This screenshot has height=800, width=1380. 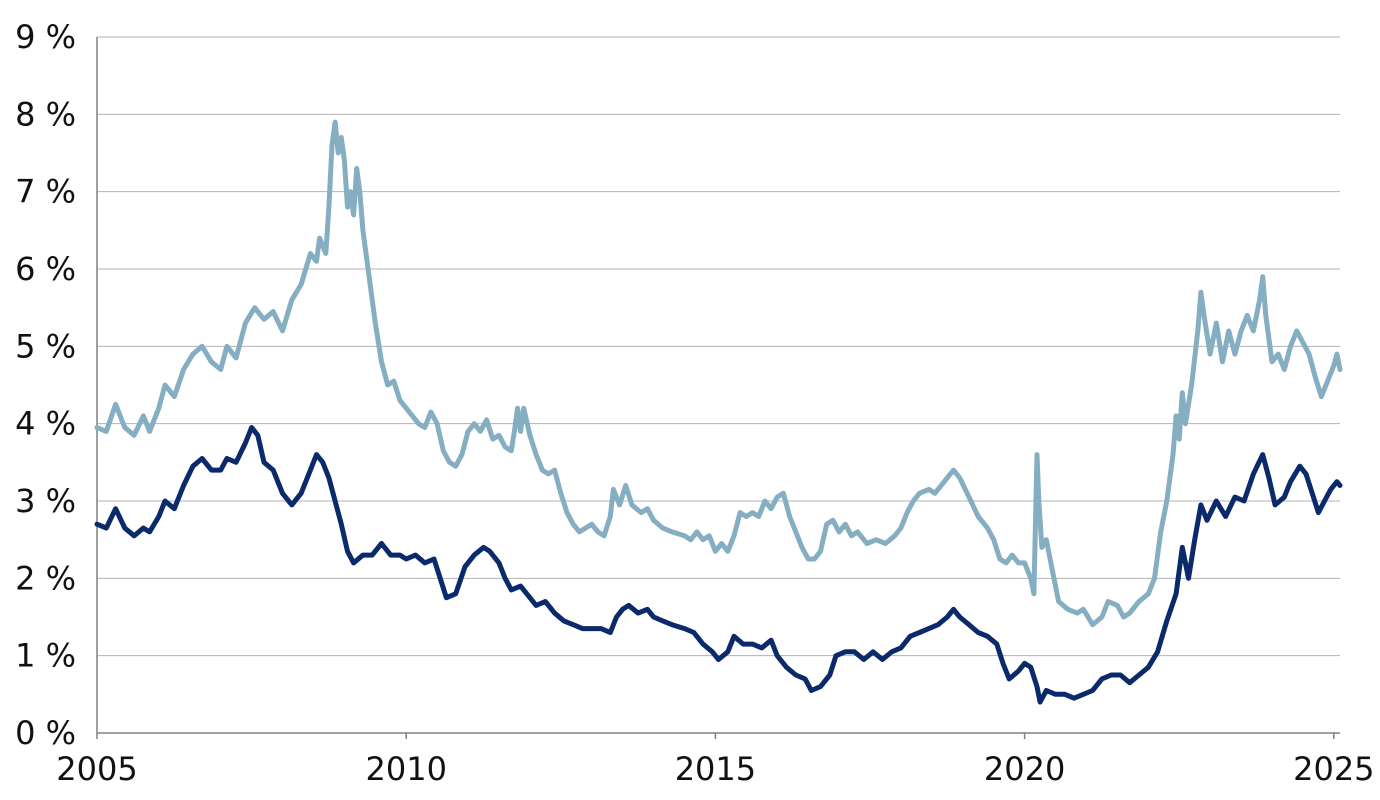 What do you see at coordinates (45, 501) in the screenshot?
I see `y-tick-label: 3 %` at bounding box center [45, 501].